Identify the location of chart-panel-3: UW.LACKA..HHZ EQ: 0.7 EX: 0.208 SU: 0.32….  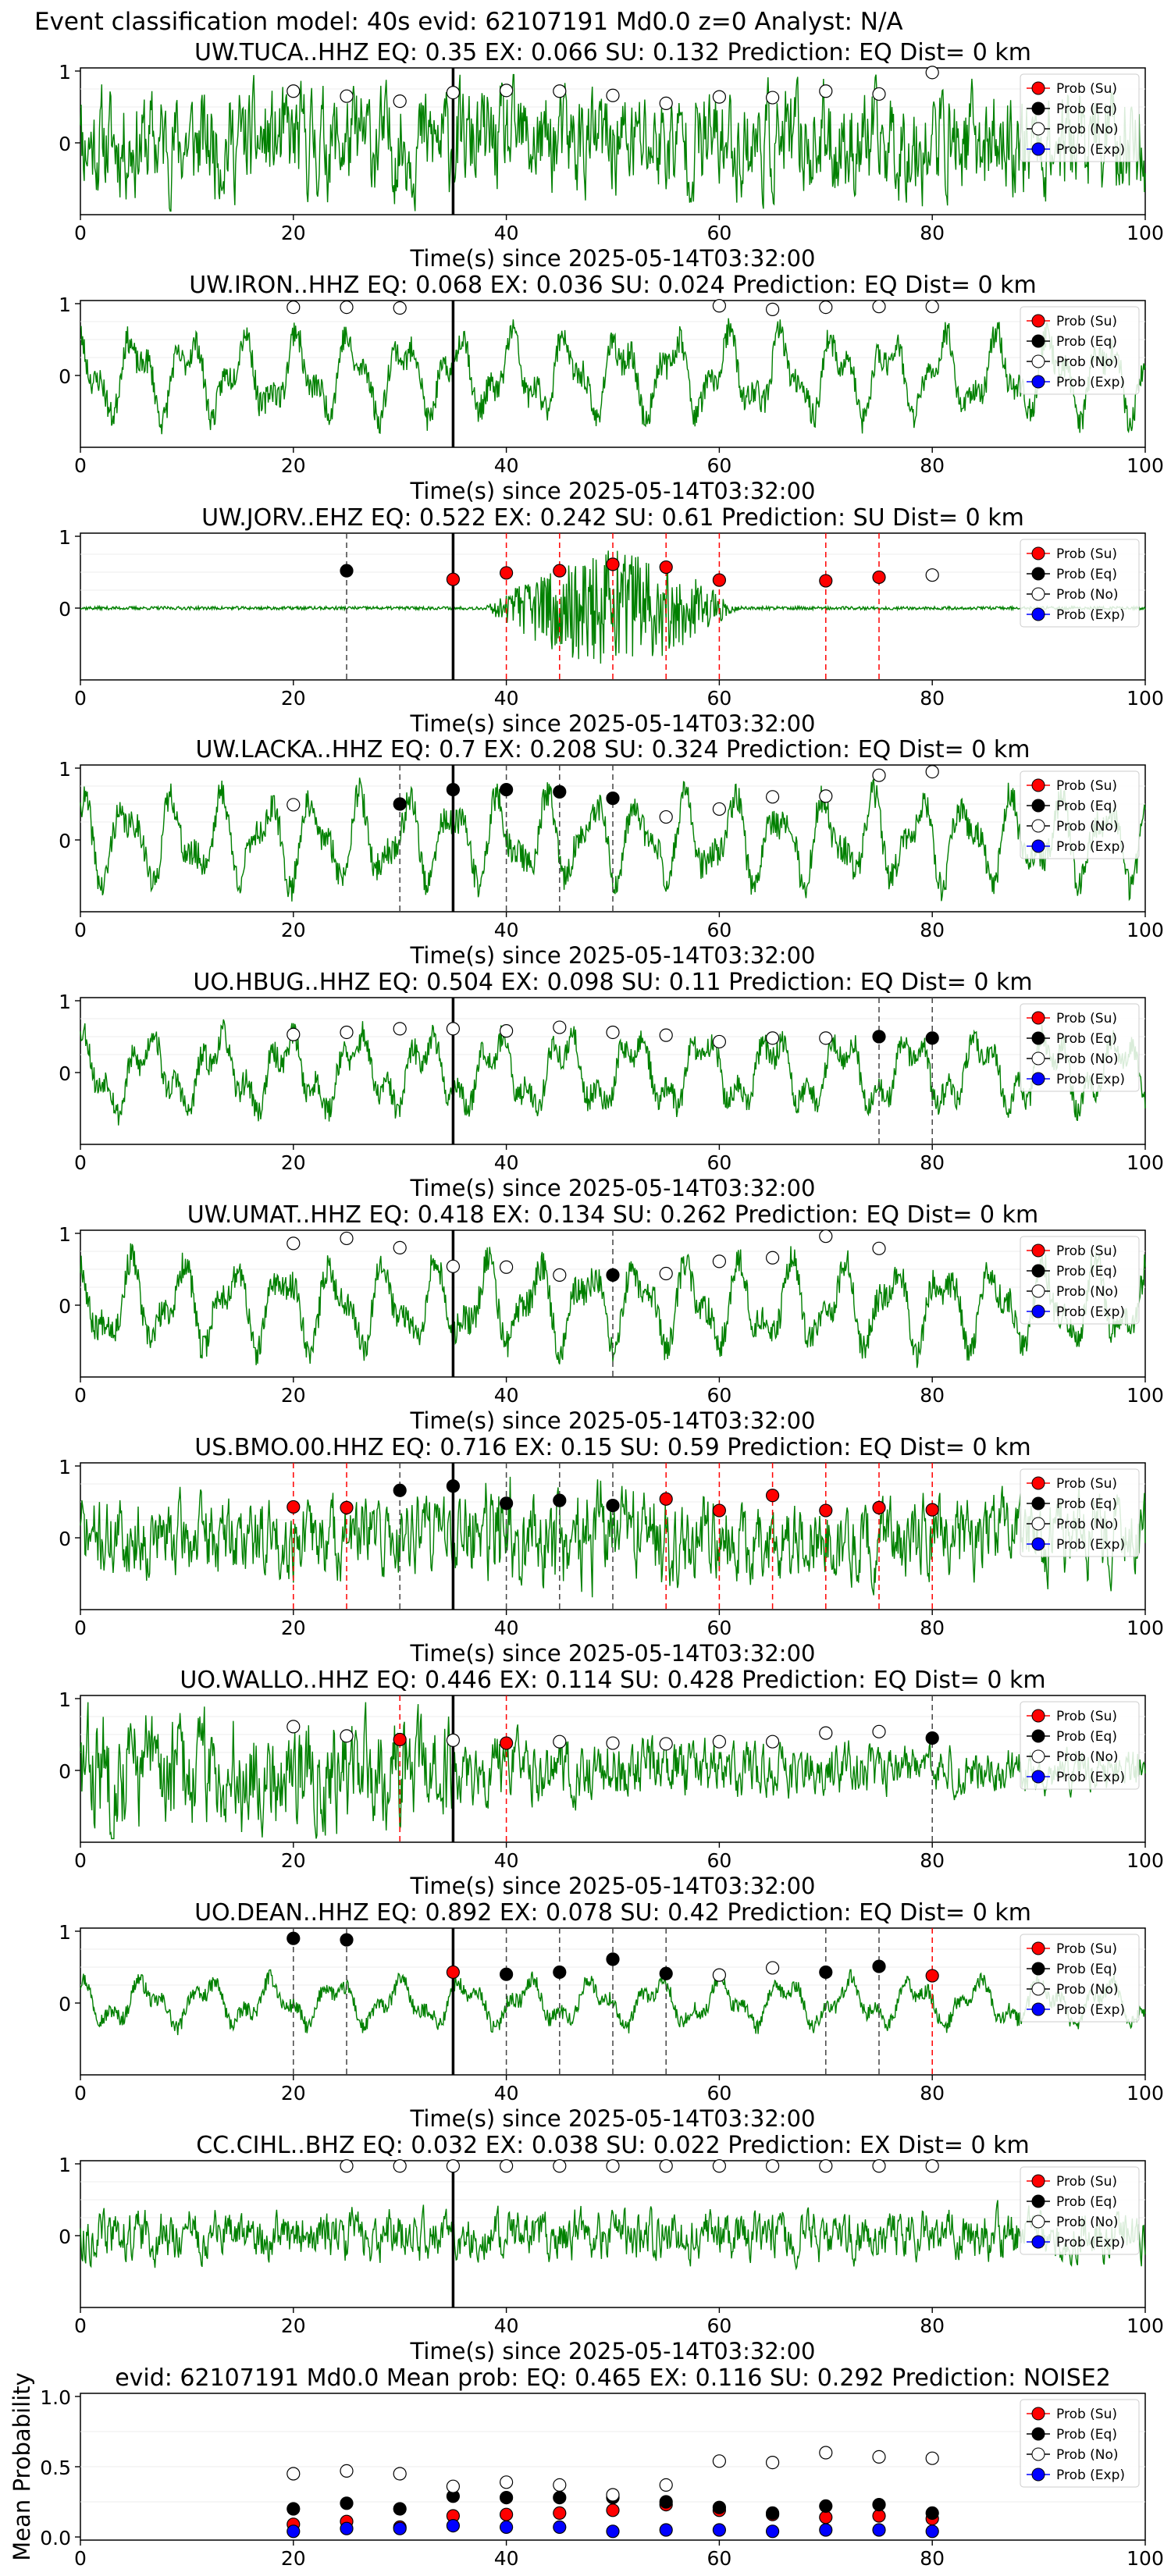
(611, 852).